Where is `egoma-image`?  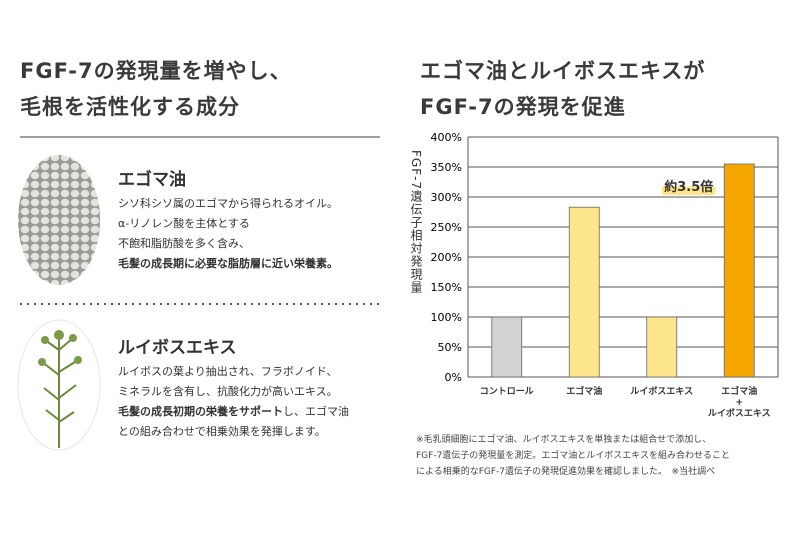 egoma-image is located at coordinates (59, 220).